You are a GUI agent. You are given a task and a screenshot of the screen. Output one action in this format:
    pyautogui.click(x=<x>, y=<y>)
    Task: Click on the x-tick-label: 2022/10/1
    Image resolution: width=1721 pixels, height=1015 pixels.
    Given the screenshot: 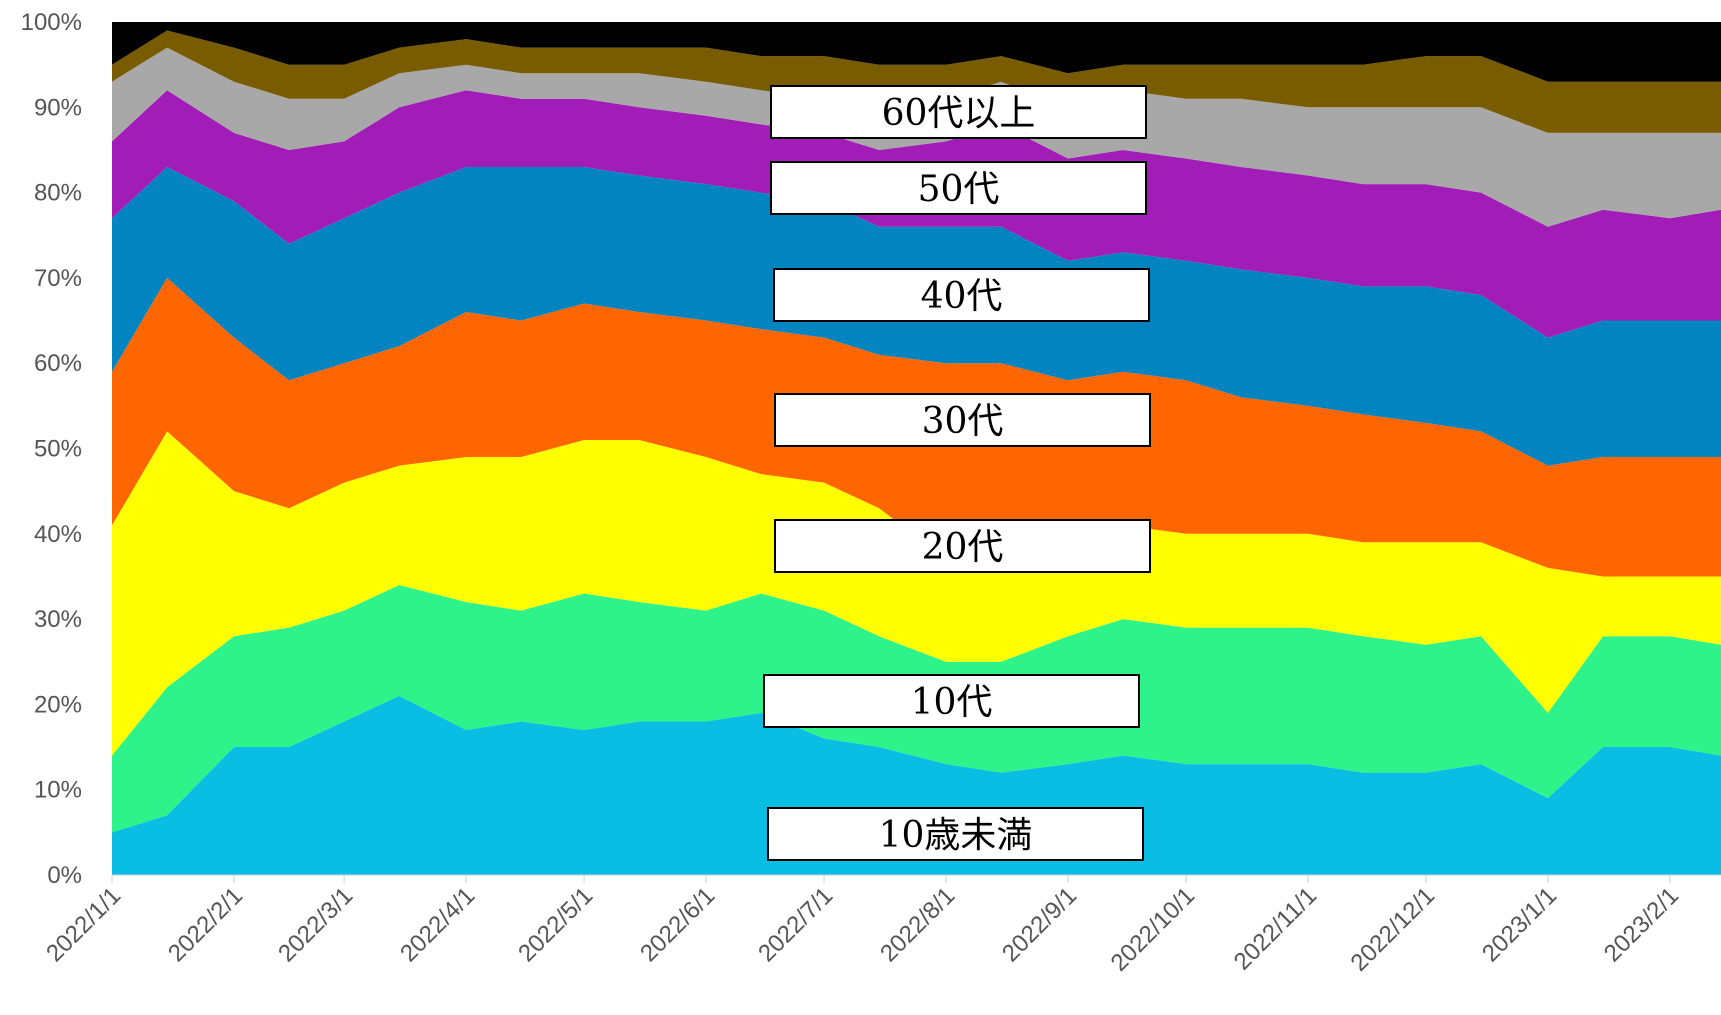 What is the action you would take?
    pyautogui.click(x=1153, y=929)
    